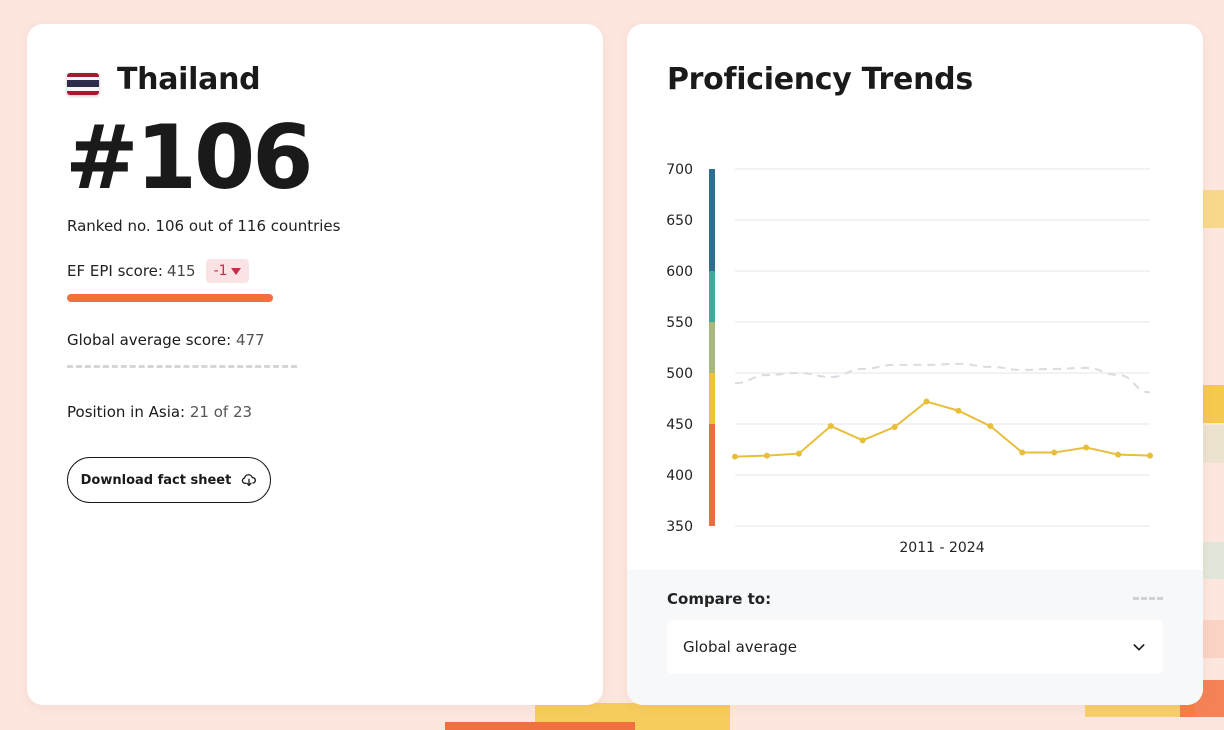 This screenshot has height=730, width=1224. What do you see at coordinates (156, 480) in the screenshot?
I see `download-button-label: Download fact sheet` at bounding box center [156, 480].